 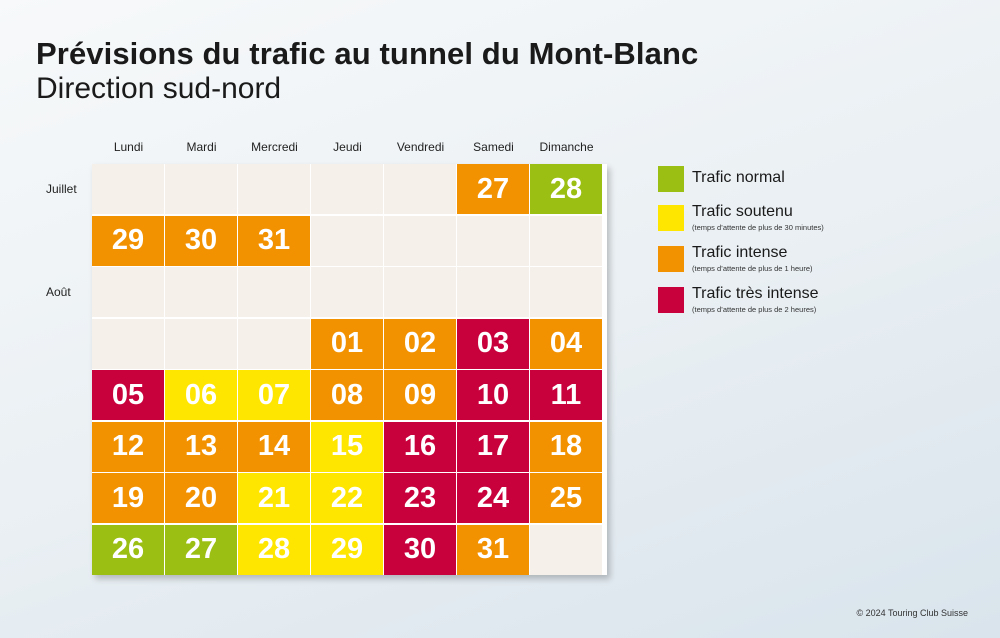 What do you see at coordinates (274, 446) in the screenshot?
I see `day-cell: 14` at bounding box center [274, 446].